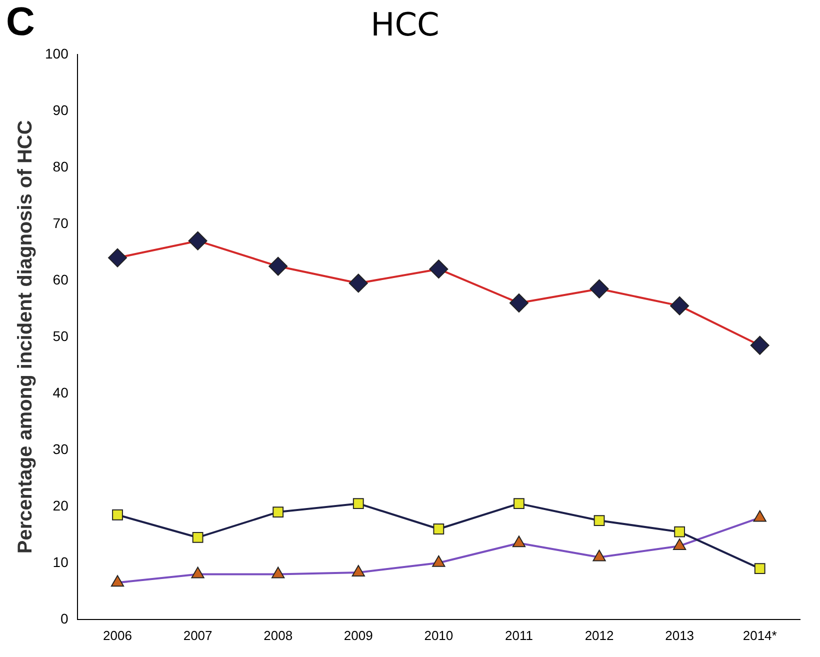  Describe the element at coordinates (197, 635) in the screenshot. I see `x-tick-label: 2007` at that location.